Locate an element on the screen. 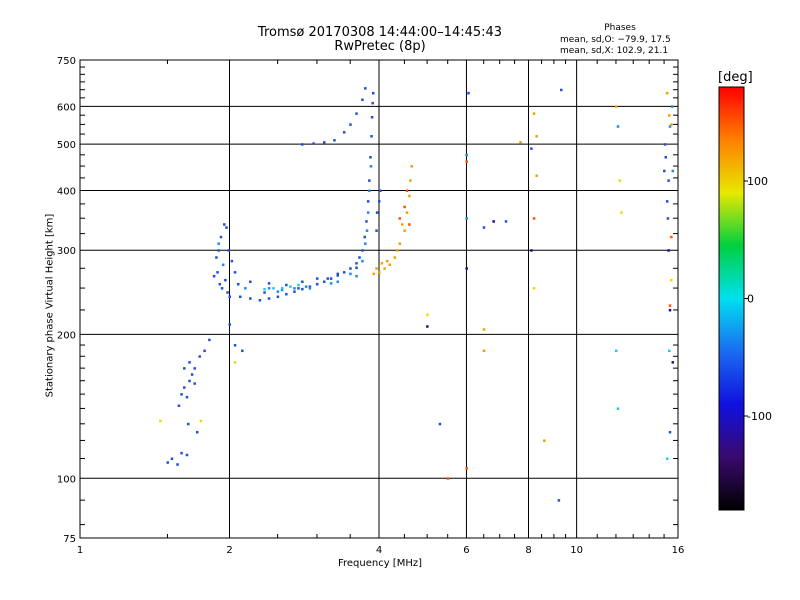 The height and width of the screenshot is (600, 800). colorbar is located at coordinates (731, 298).